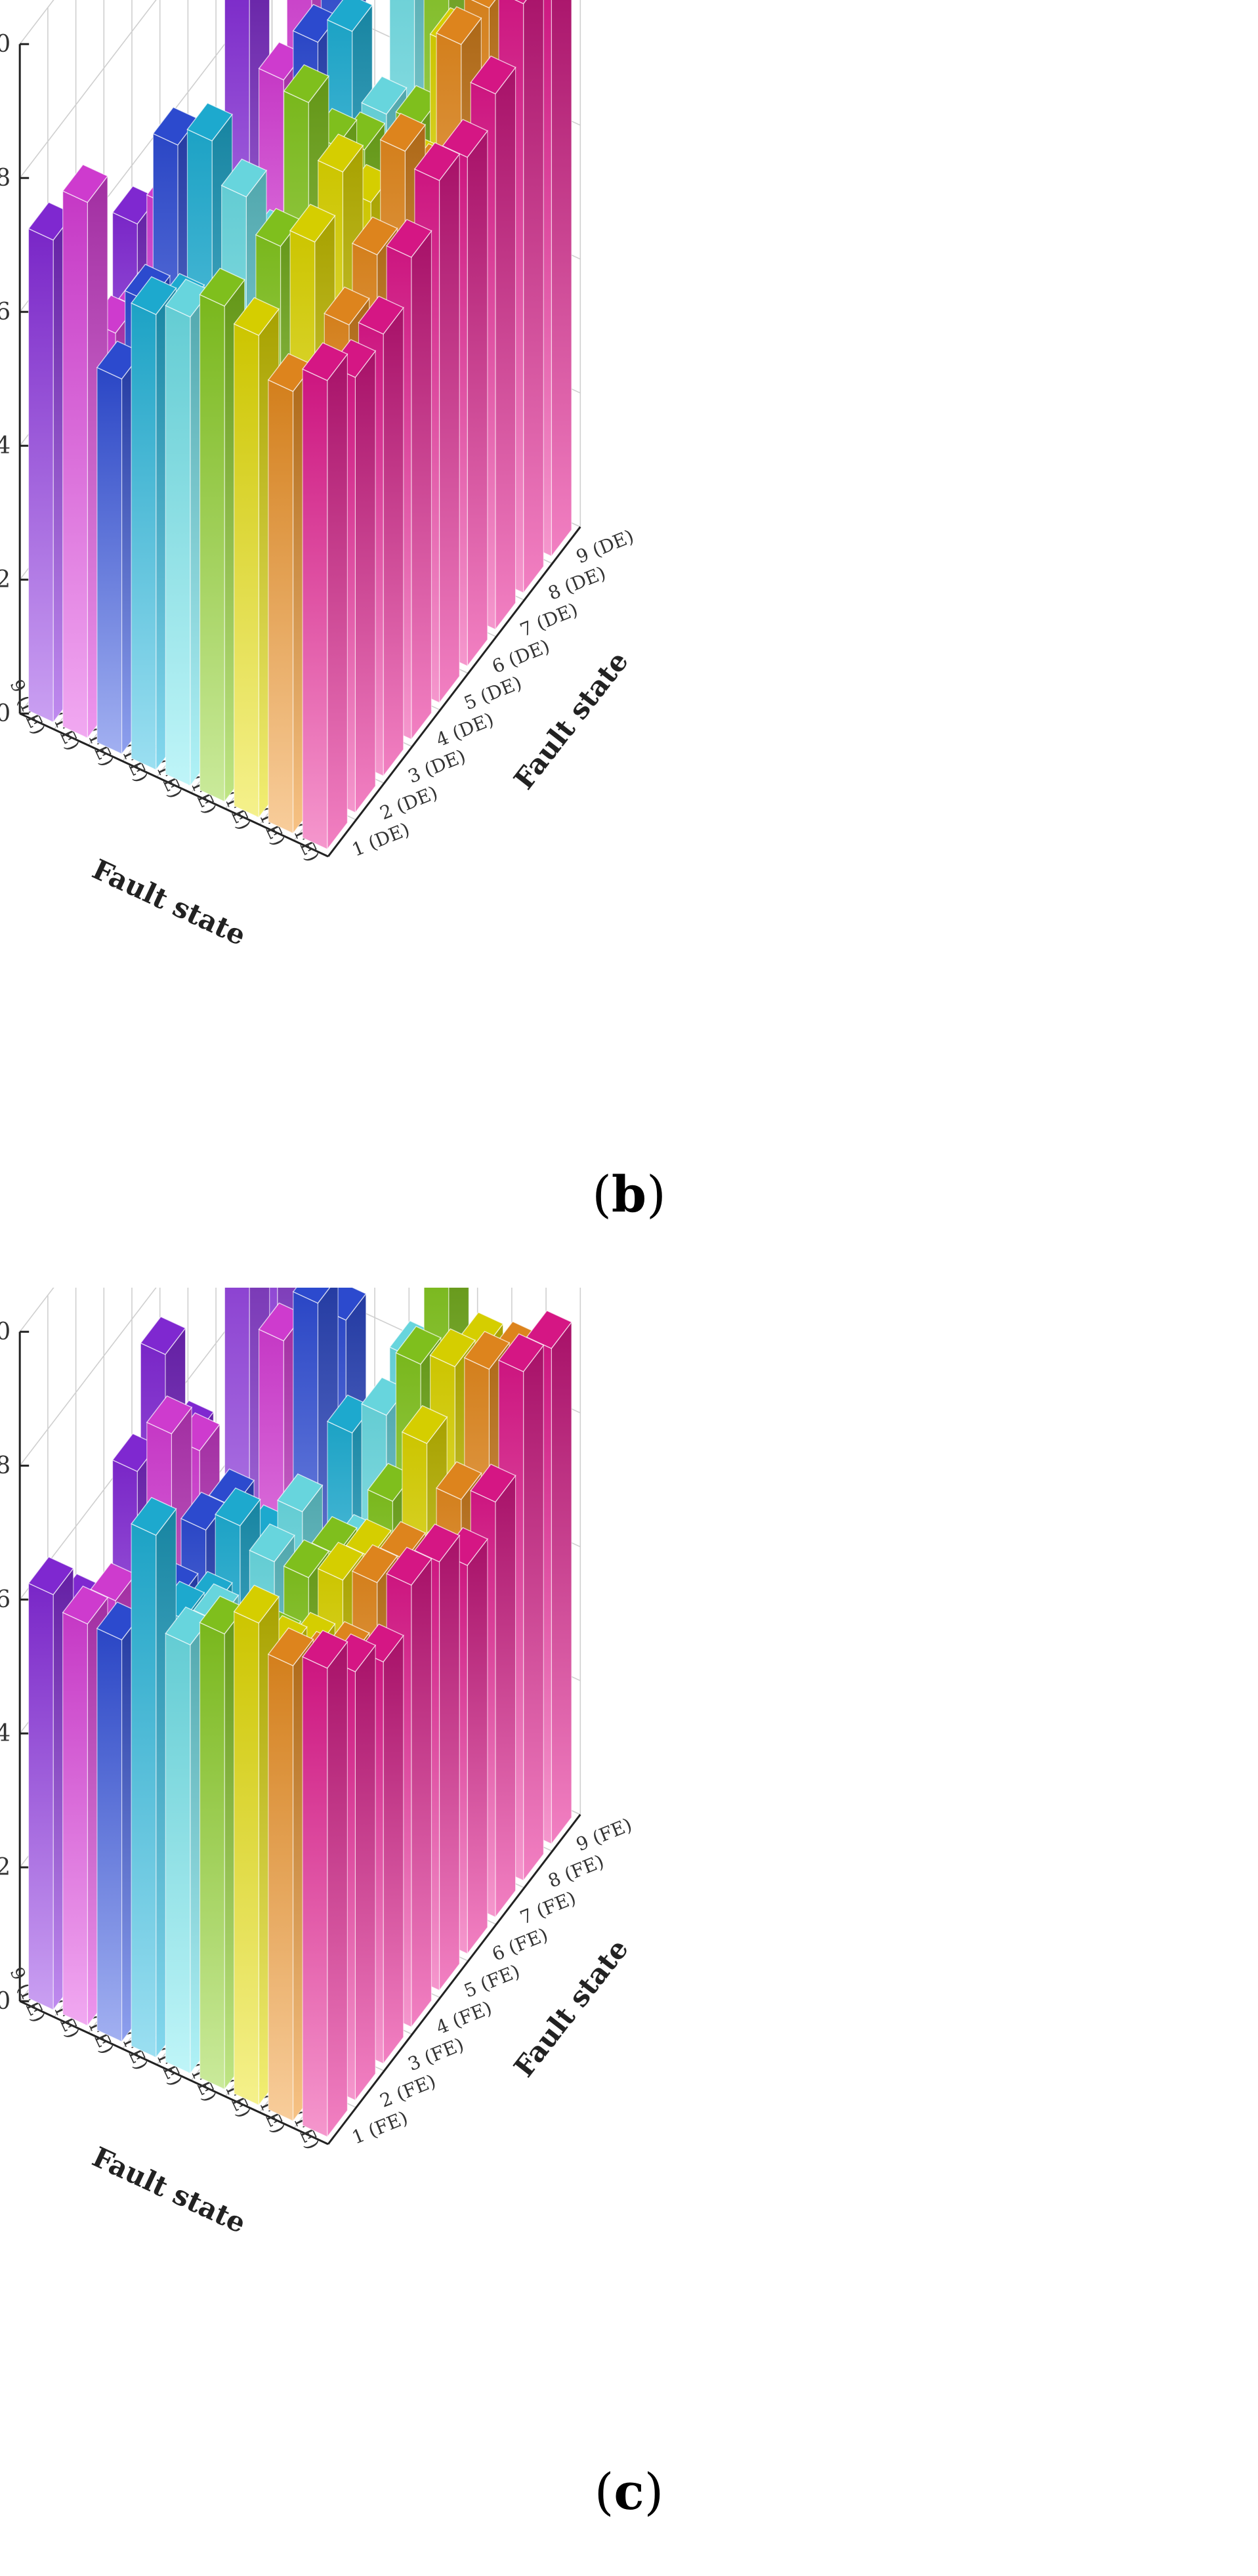  What do you see at coordinates (408, 803) in the screenshot?
I see `y-tick-label: 2 (DE)` at bounding box center [408, 803].